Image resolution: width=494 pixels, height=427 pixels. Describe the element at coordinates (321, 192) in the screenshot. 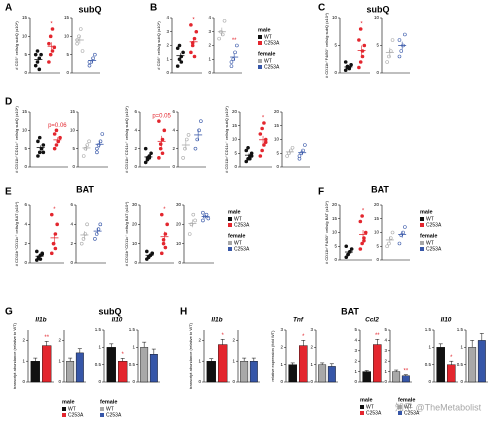

I see `panel-label: F` at that location.